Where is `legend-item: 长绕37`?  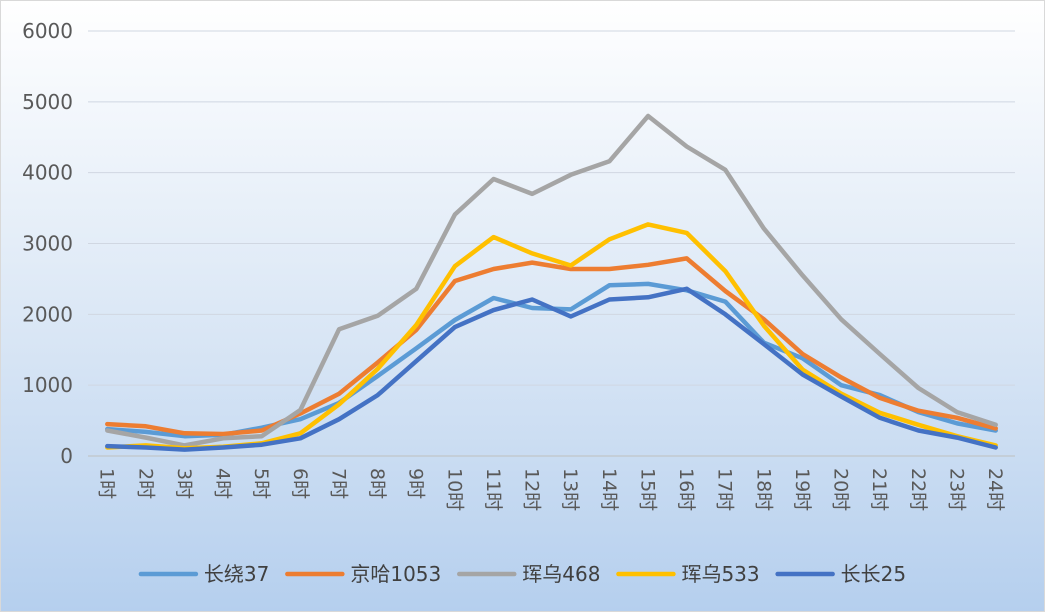 legend-item: 长绕37 is located at coordinates (203, 574).